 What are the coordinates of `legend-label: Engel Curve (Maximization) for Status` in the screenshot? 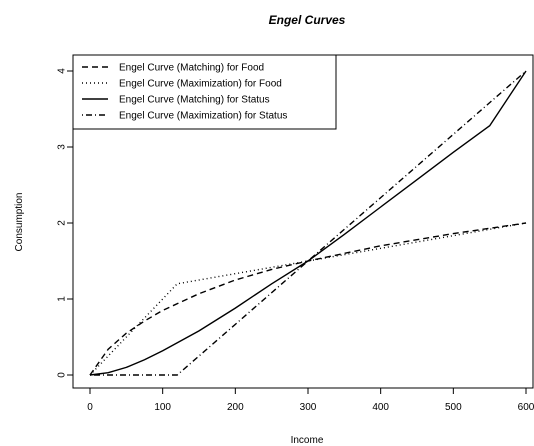 It's located at (203, 116).